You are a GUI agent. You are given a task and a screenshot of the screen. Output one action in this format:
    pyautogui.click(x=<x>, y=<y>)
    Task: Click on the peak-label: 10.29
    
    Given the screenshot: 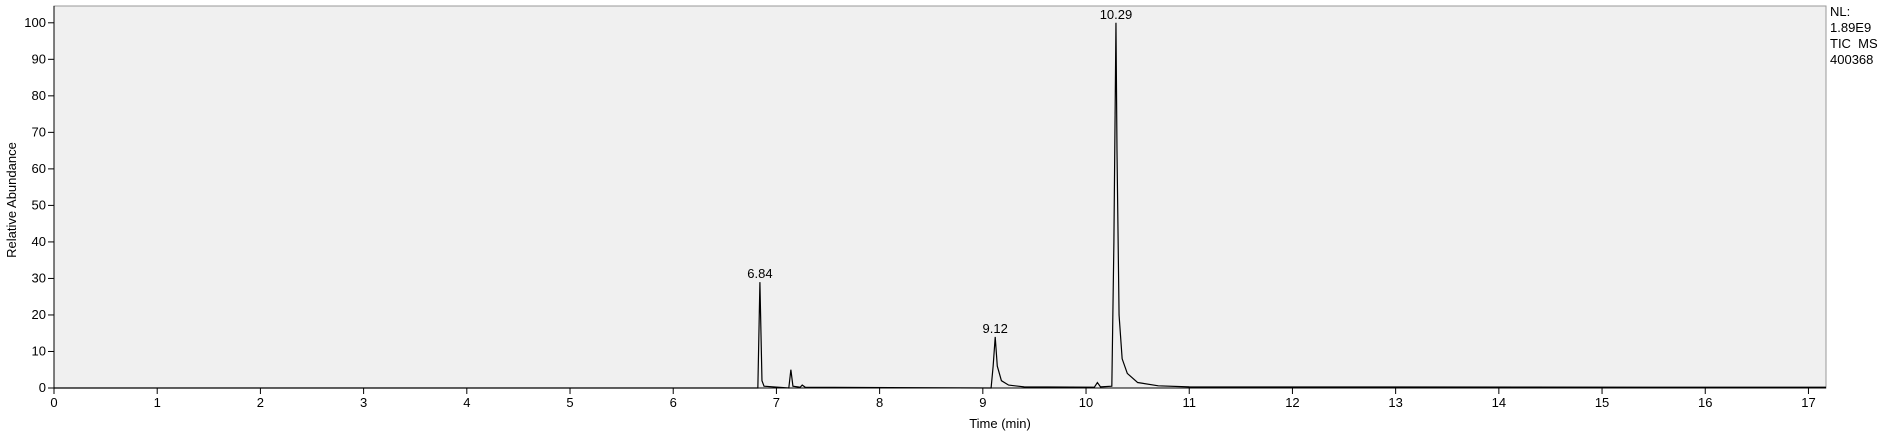 What is the action you would take?
    pyautogui.click(x=1116, y=14)
    